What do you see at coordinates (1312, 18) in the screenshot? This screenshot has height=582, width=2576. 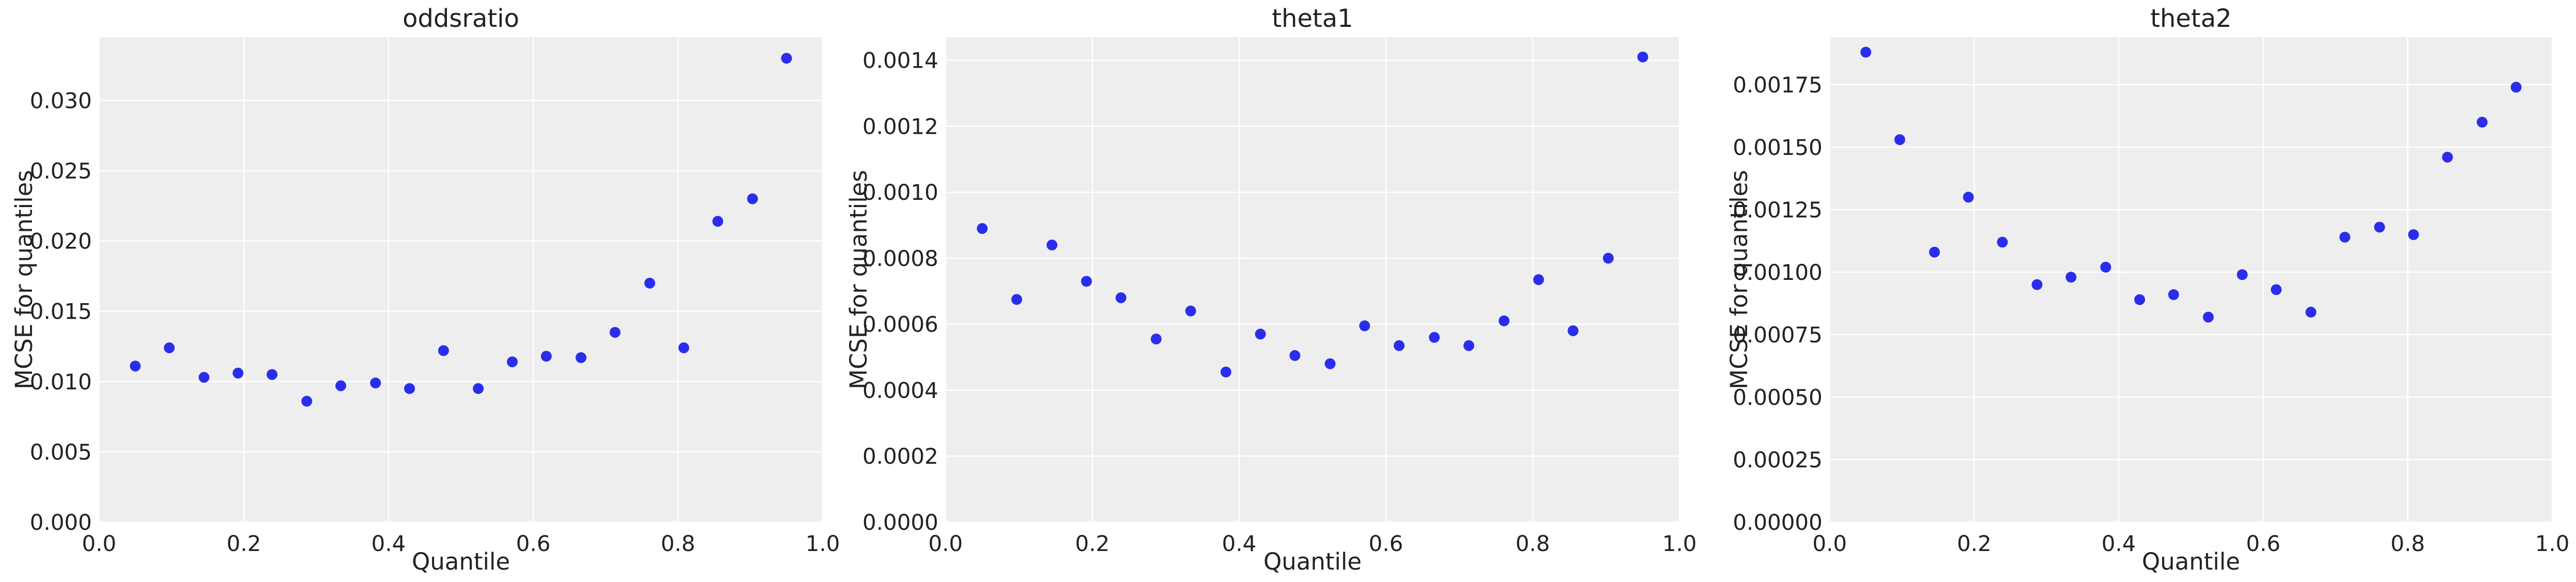 I see `chart-title: theta1` at bounding box center [1312, 18].